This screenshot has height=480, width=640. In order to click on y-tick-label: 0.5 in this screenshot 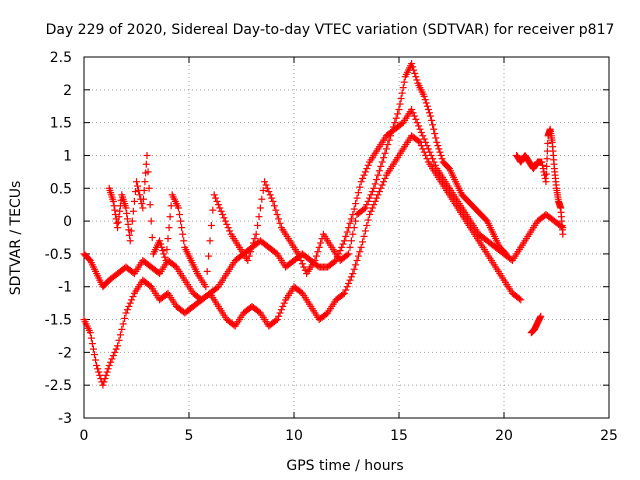, I will do `click(61, 189)`.